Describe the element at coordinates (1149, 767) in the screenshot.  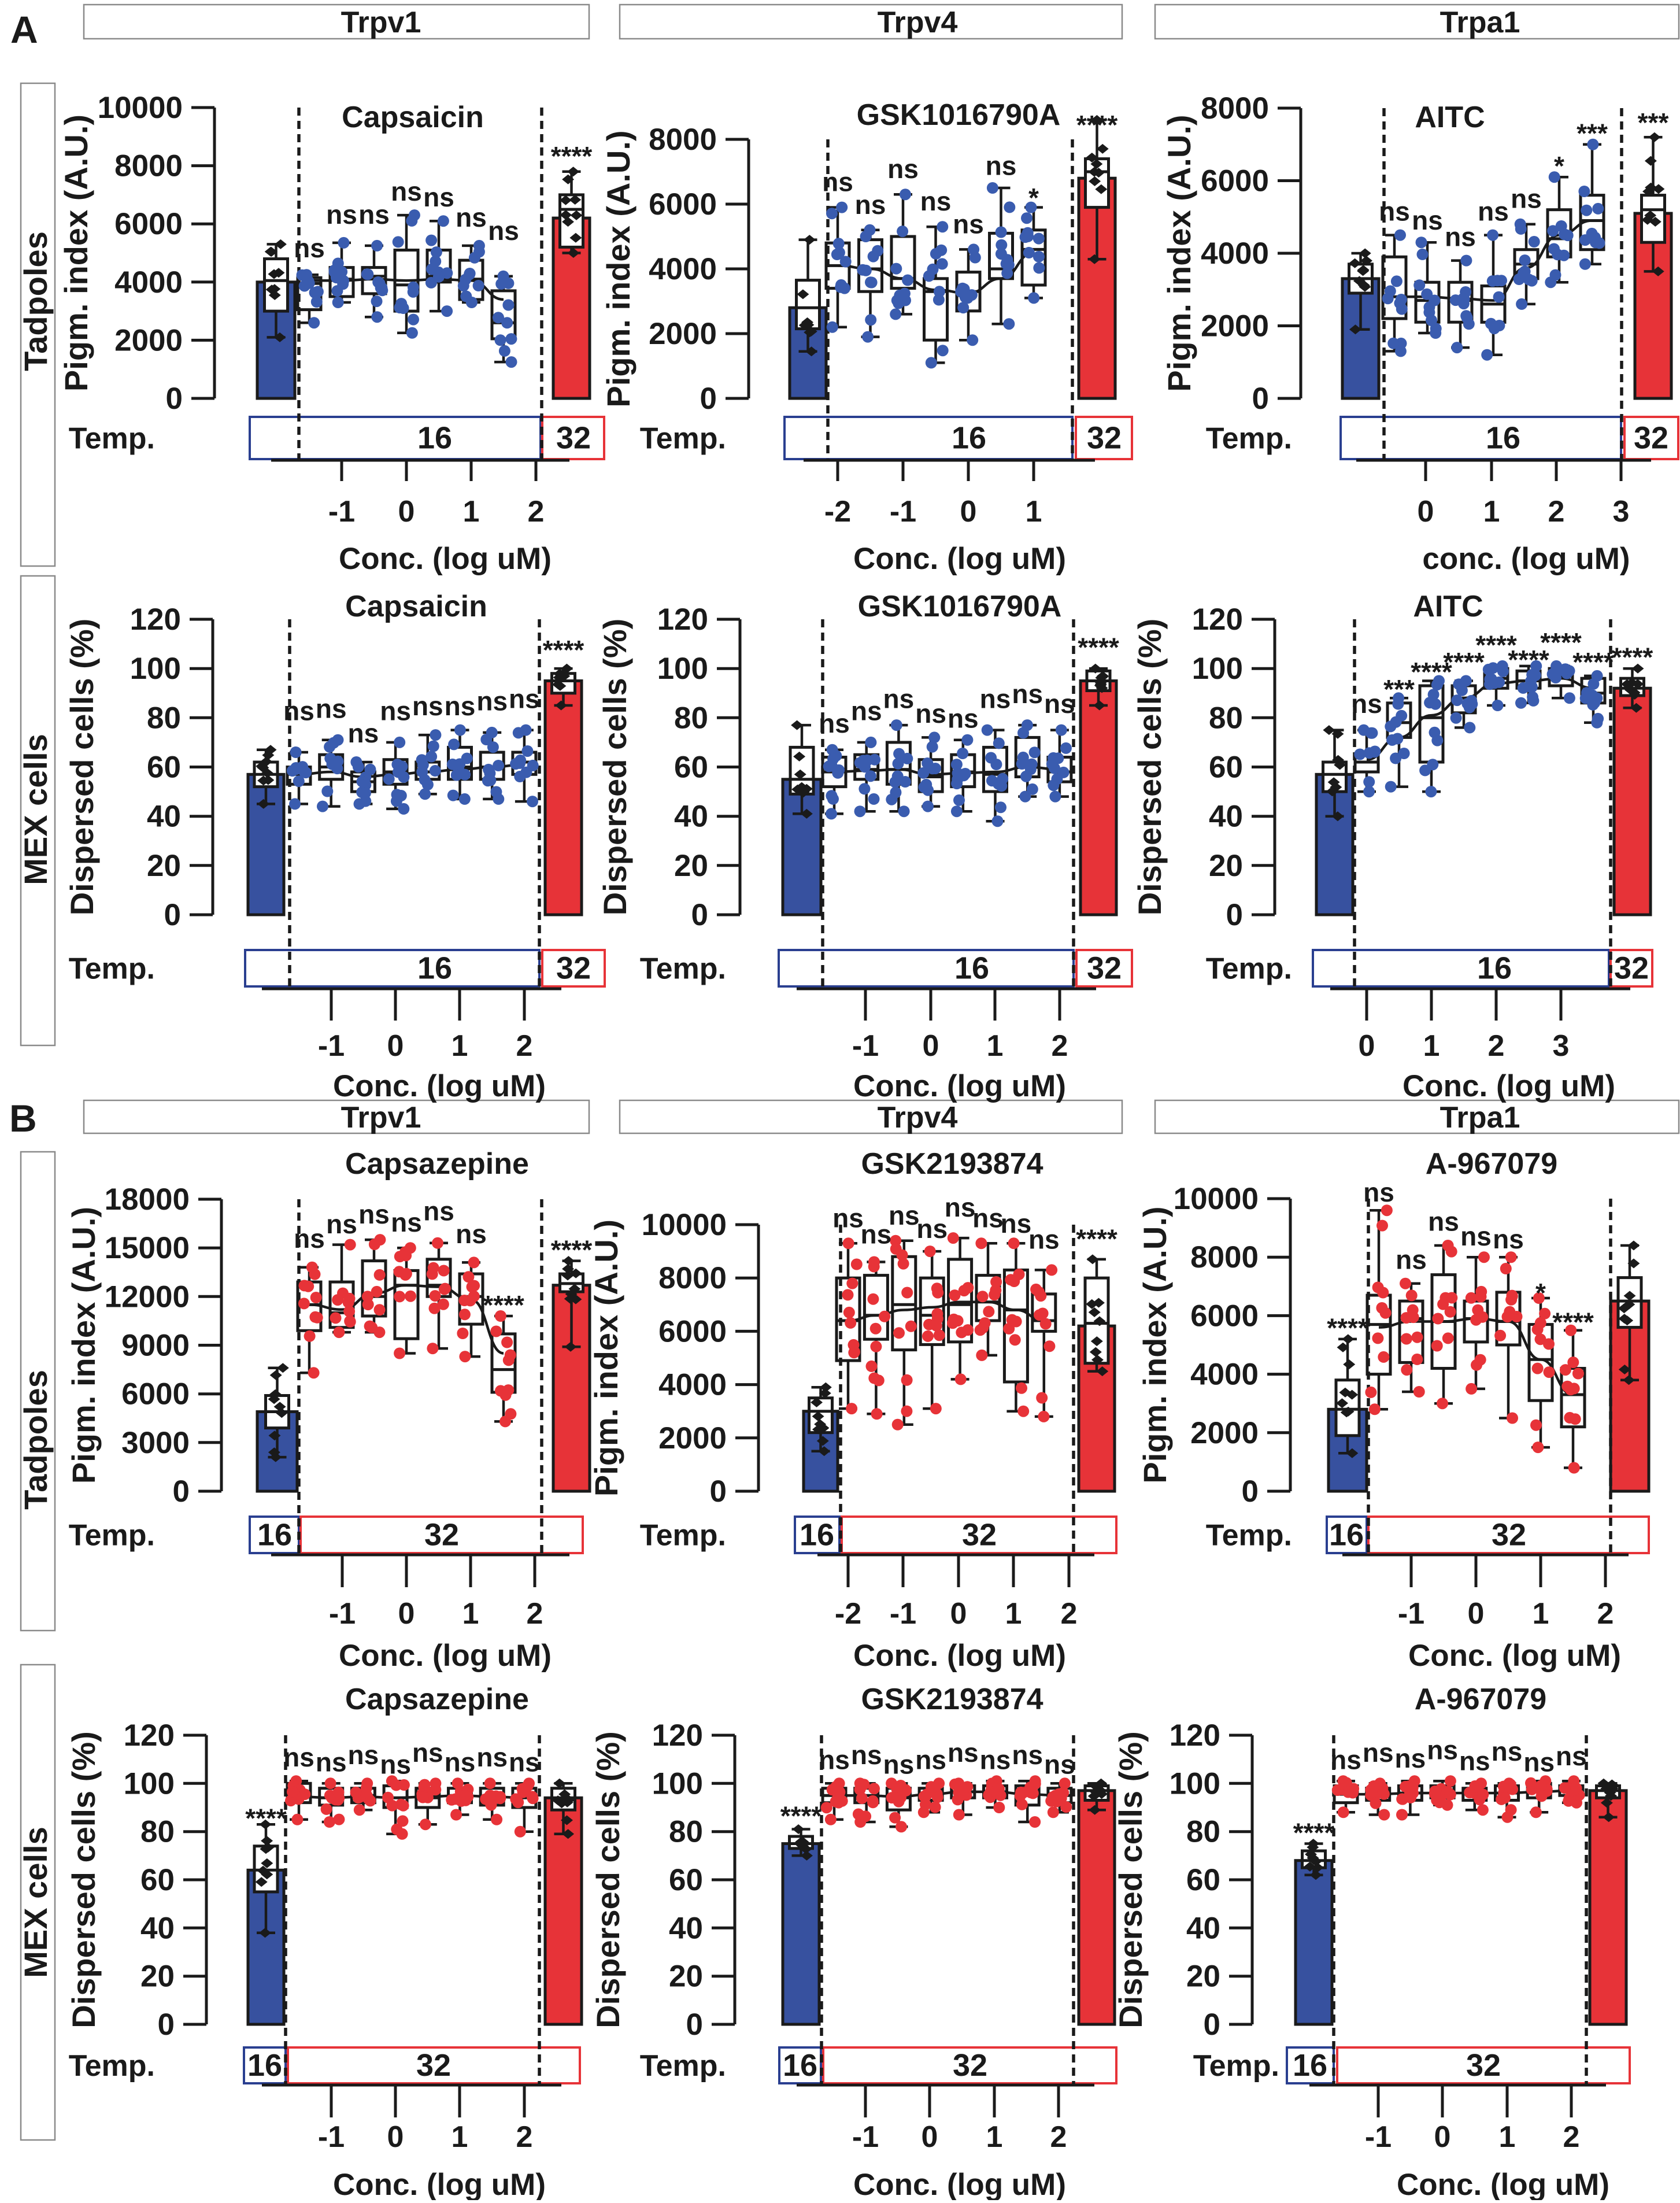
I see `svg-text: Dispersed cells (%)` at that location.